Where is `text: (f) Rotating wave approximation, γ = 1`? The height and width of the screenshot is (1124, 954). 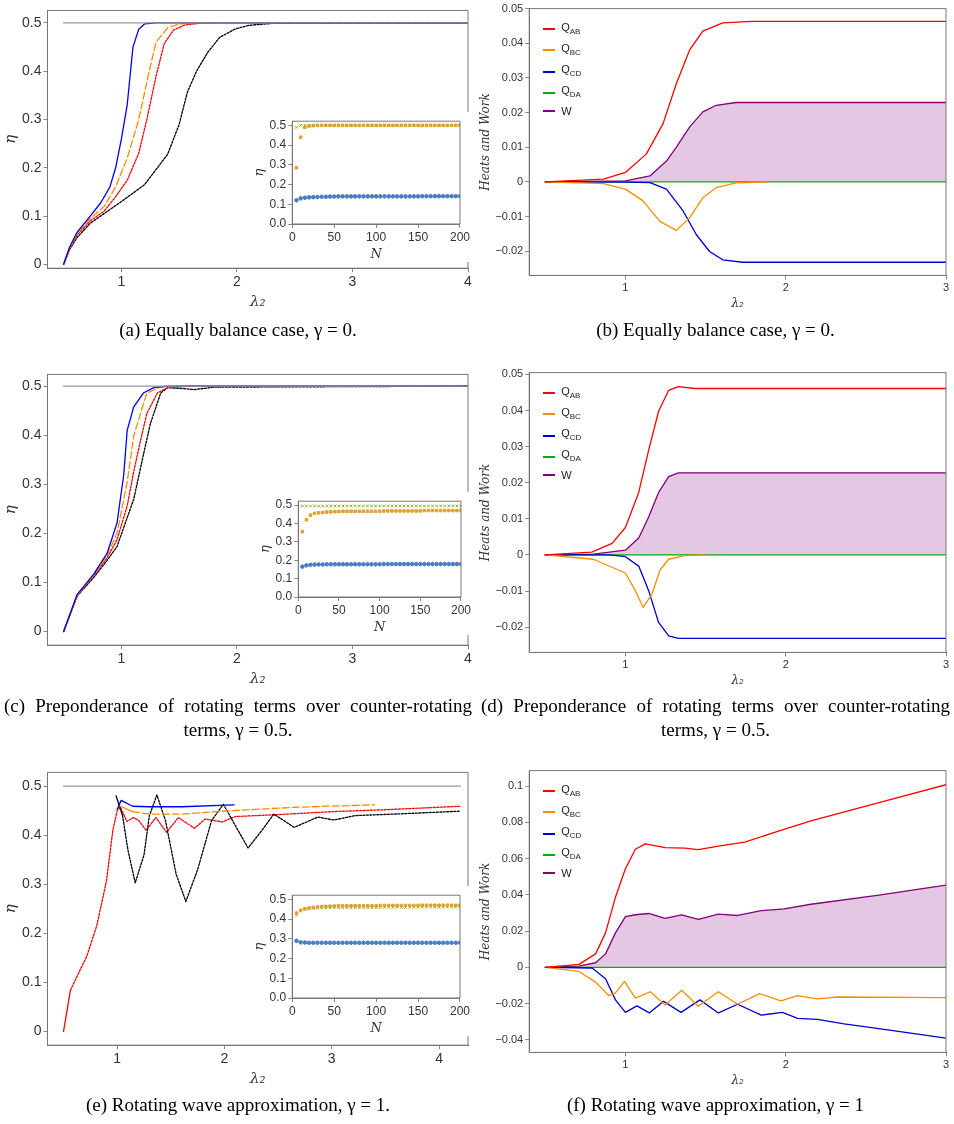 text: (f) Rotating wave approximation, γ = 1 is located at coordinates (715, 1105).